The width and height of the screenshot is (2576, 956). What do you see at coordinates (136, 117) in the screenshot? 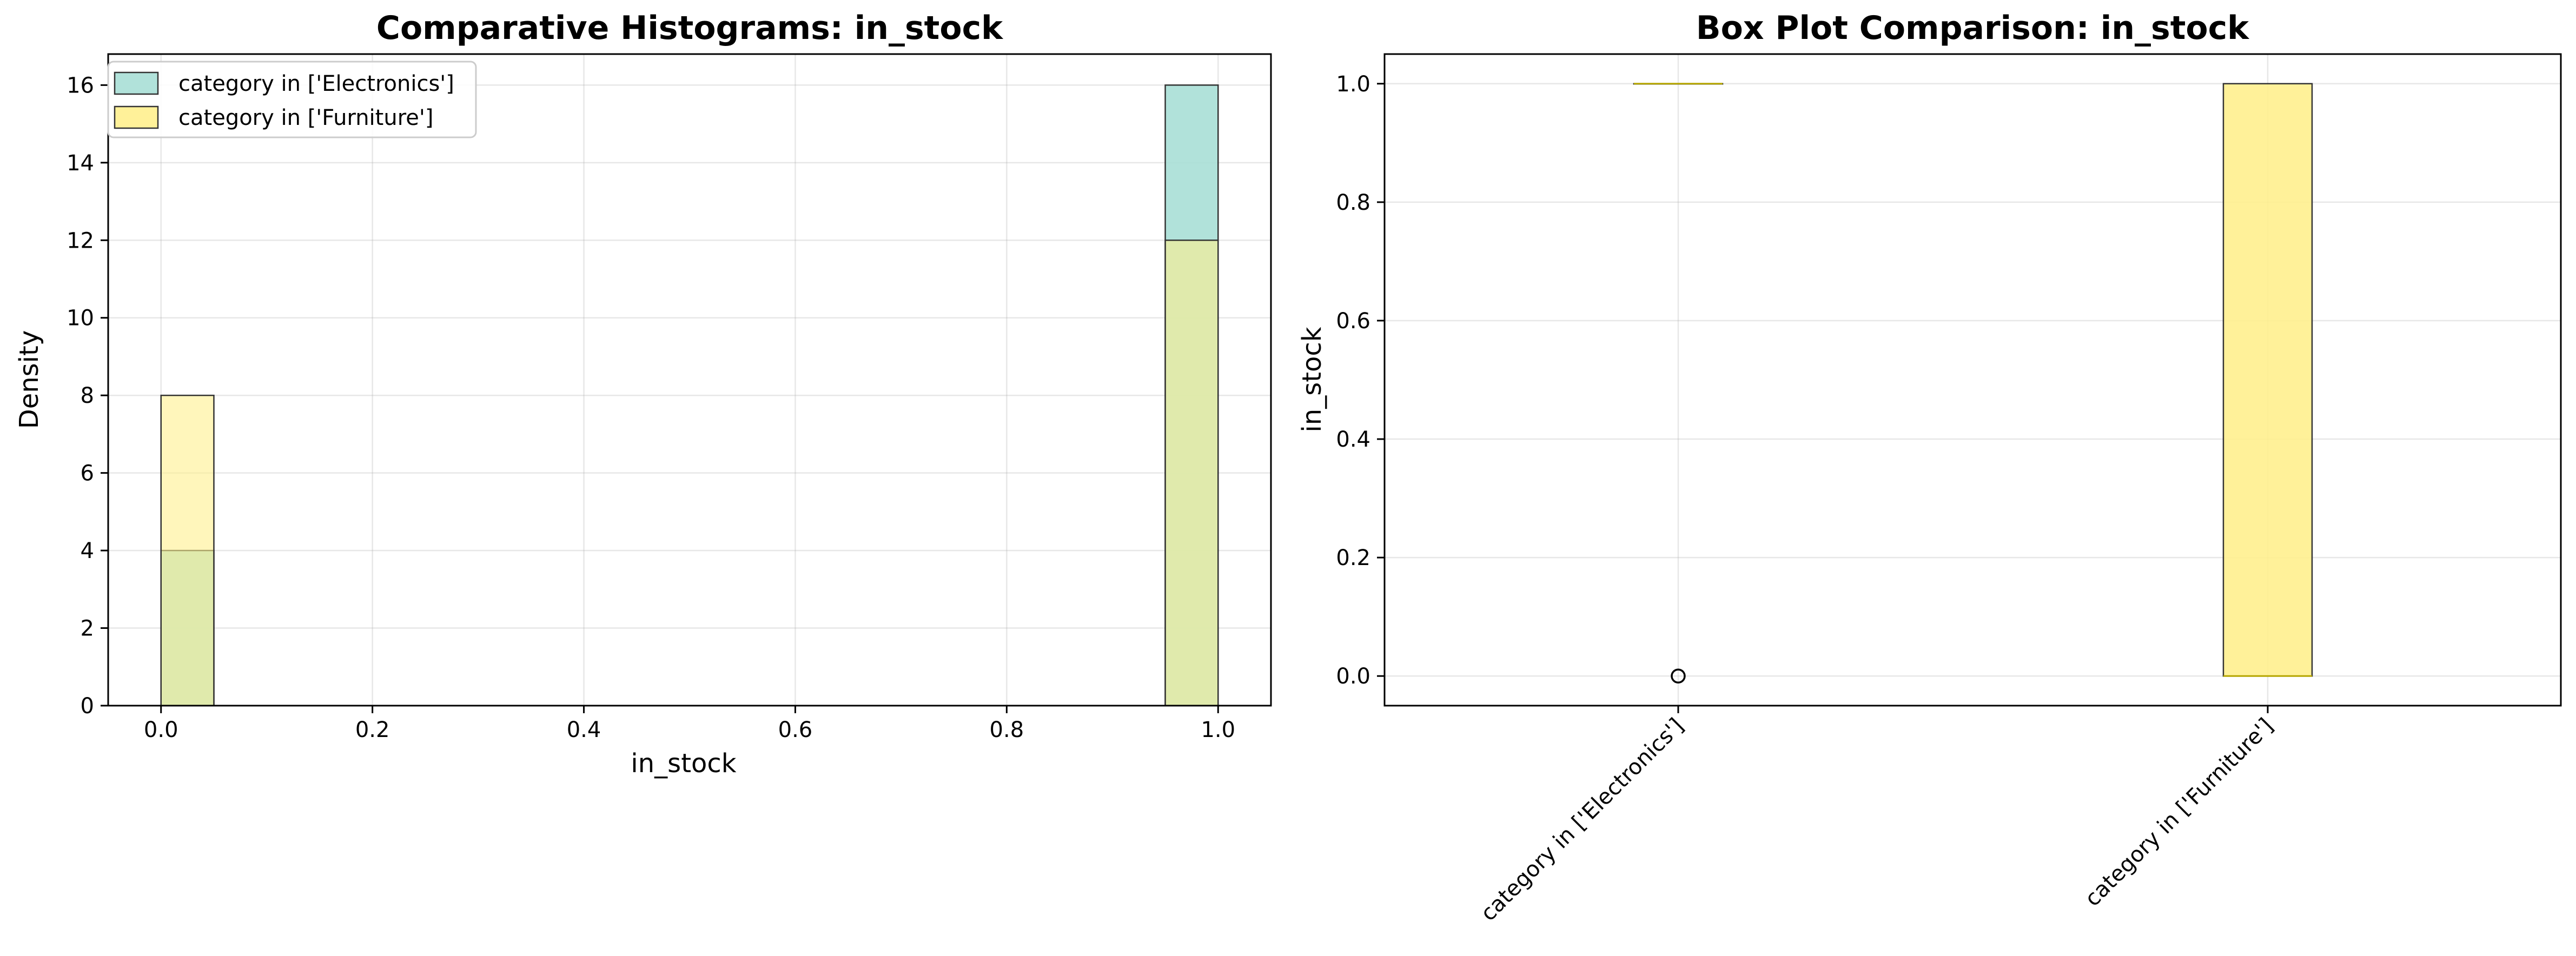
I see `legend-swatch-furniture` at bounding box center [136, 117].